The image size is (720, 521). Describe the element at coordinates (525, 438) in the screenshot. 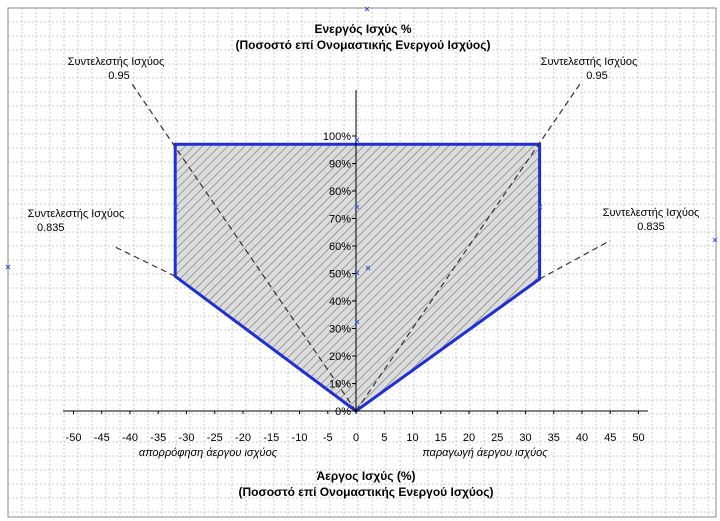

I see `x-tick-label: 30` at that location.